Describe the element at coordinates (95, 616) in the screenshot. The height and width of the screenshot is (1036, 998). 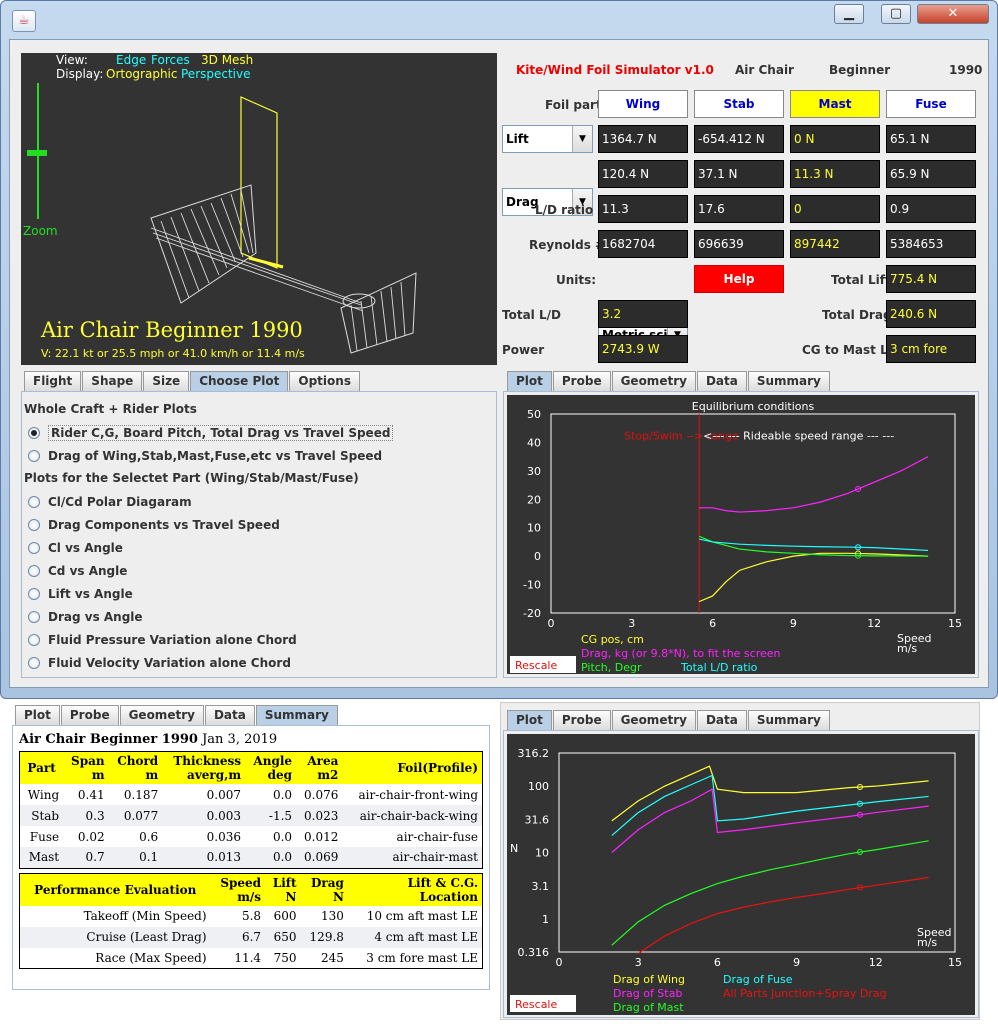
I see `radio-label: Drag vs Angle` at that location.